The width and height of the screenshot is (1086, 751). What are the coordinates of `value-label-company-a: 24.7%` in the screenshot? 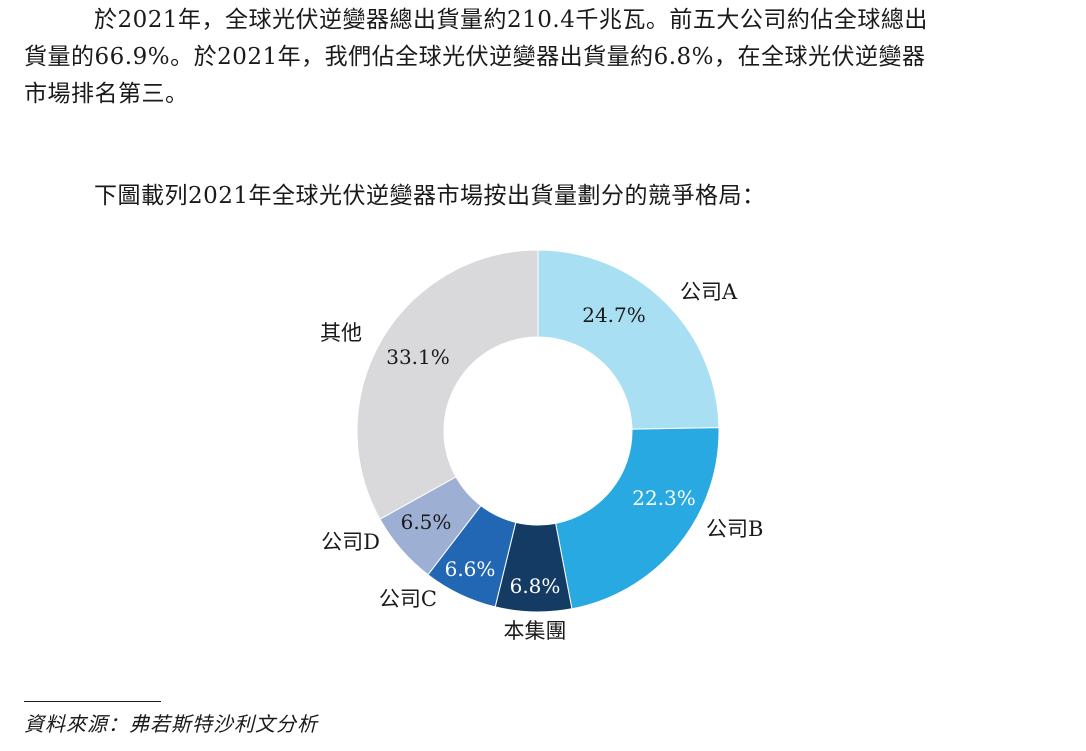 It's located at (614, 315).